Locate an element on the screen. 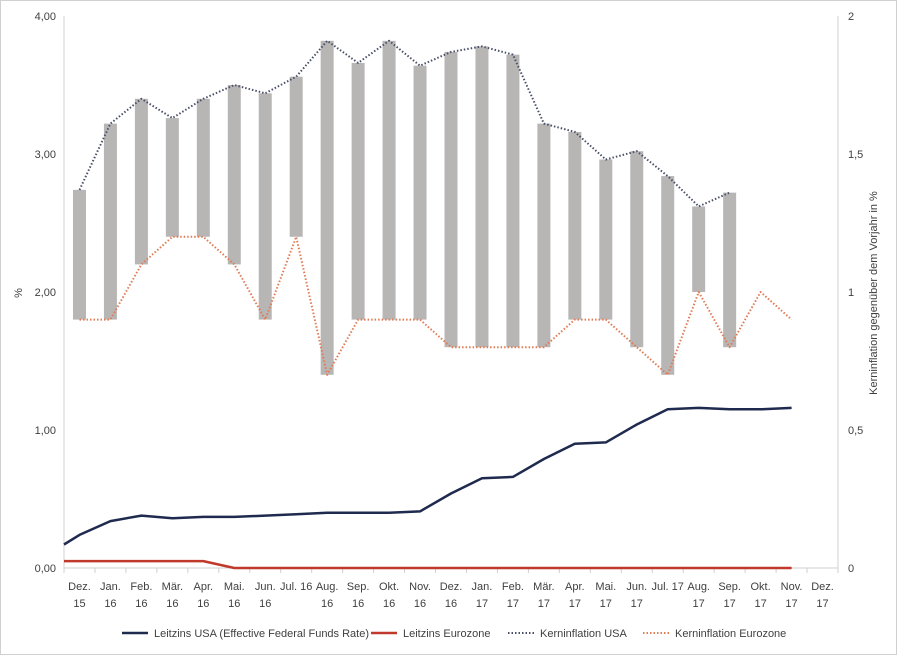 Image resolution: width=897 pixels, height=655 pixels. x-tick-label: Jun. 17 is located at coordinates (636, 595).